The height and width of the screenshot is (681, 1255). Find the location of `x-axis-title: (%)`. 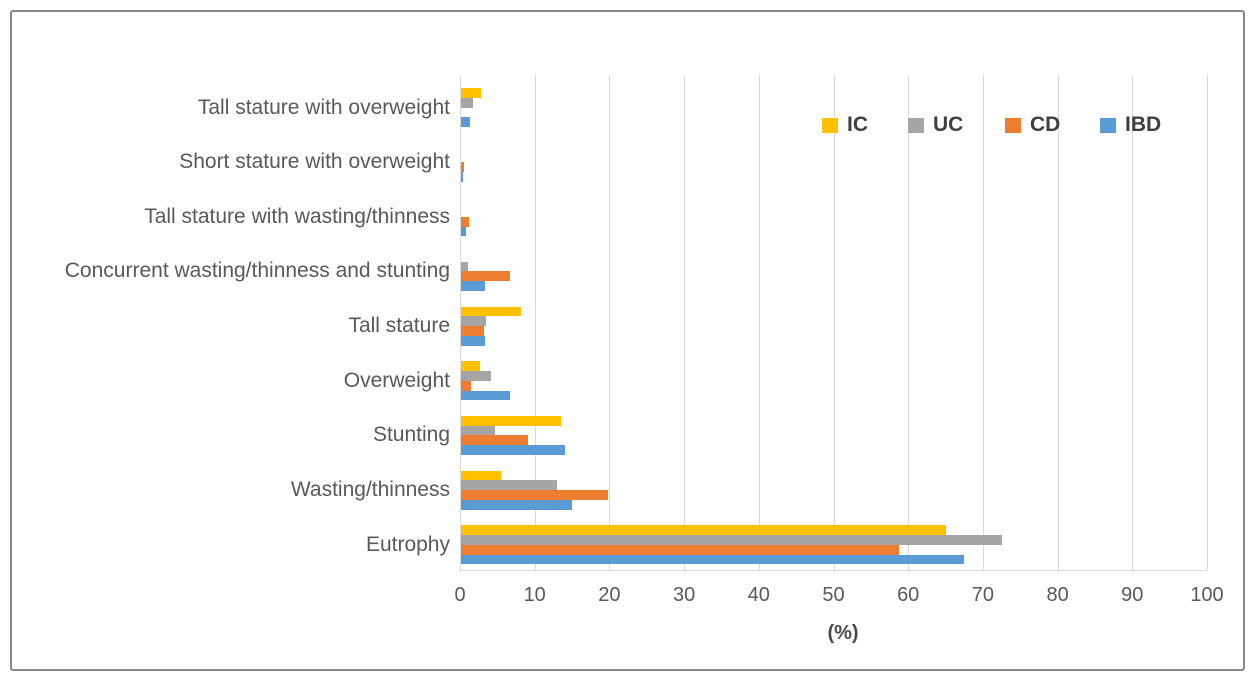

x-axis-title: (%) is located at coordinates (843, 633).